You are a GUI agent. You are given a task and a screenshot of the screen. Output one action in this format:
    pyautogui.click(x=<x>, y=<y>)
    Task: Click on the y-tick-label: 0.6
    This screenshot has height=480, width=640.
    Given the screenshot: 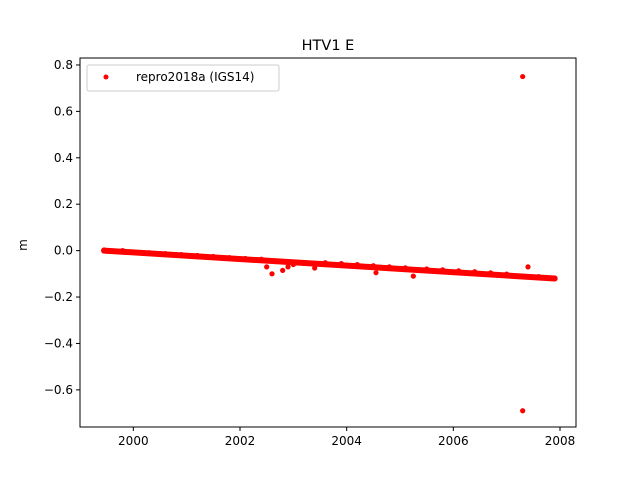 What is the action you would take?
    pyautogui.click(x=63, y=111)
    